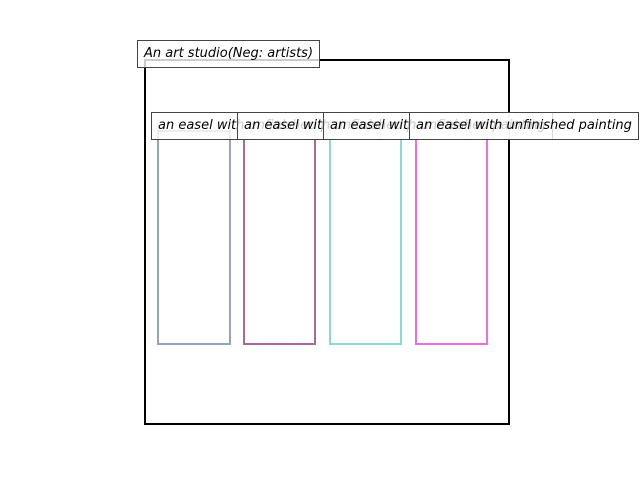  What do you see at coordinates (524, 126) in the screenshot?
I see `easel-label-4: an easel with unfinished painting` at bounding box center [524, 126].